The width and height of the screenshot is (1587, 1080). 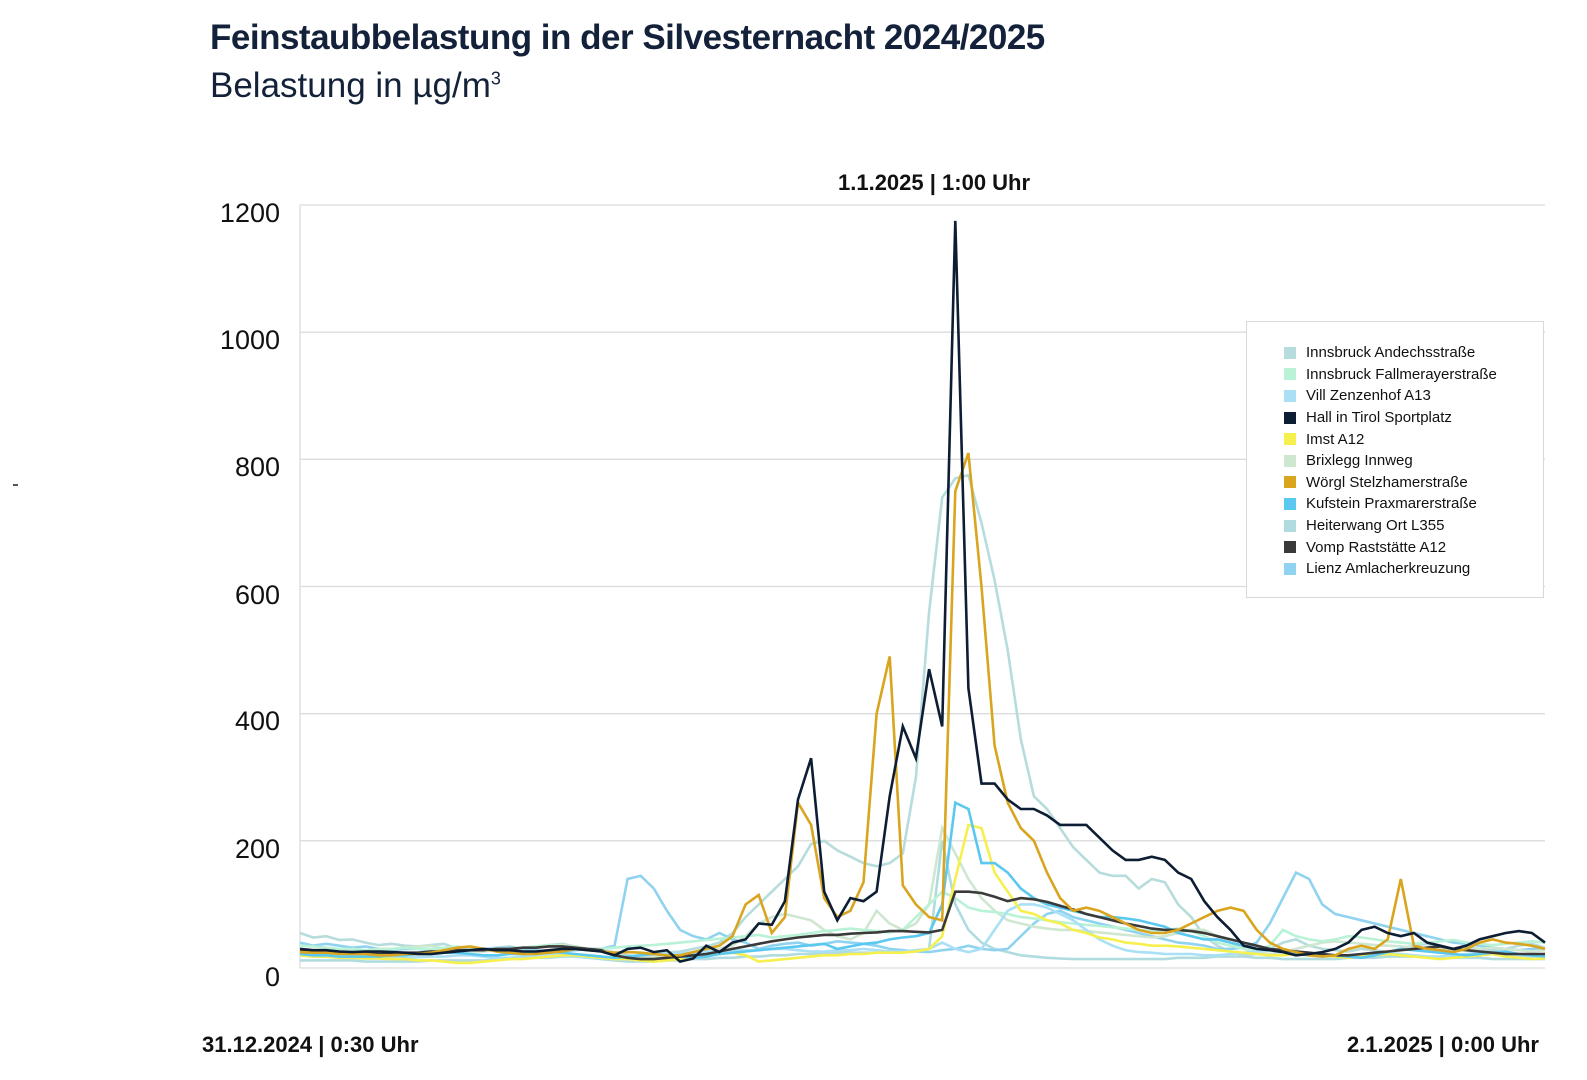 I want to click on legend-item: Lienz Amlacherkreuzung, so click(x=1395, y=569).